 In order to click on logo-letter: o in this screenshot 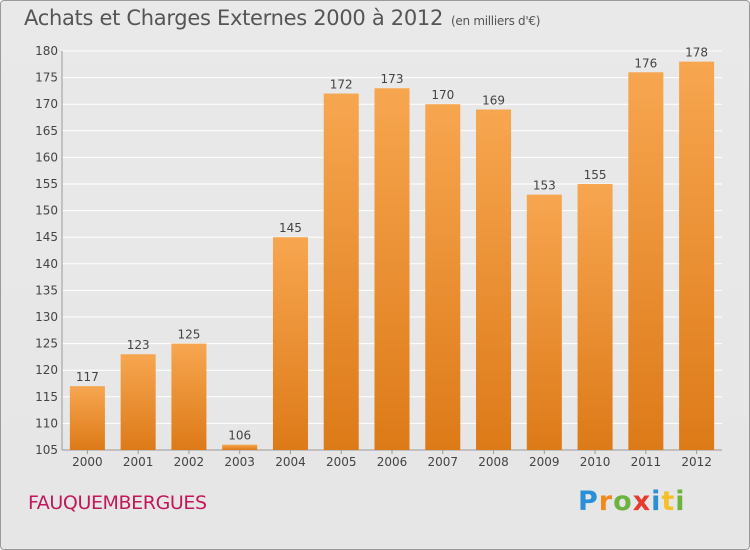, I will do `click(623, 501)`.